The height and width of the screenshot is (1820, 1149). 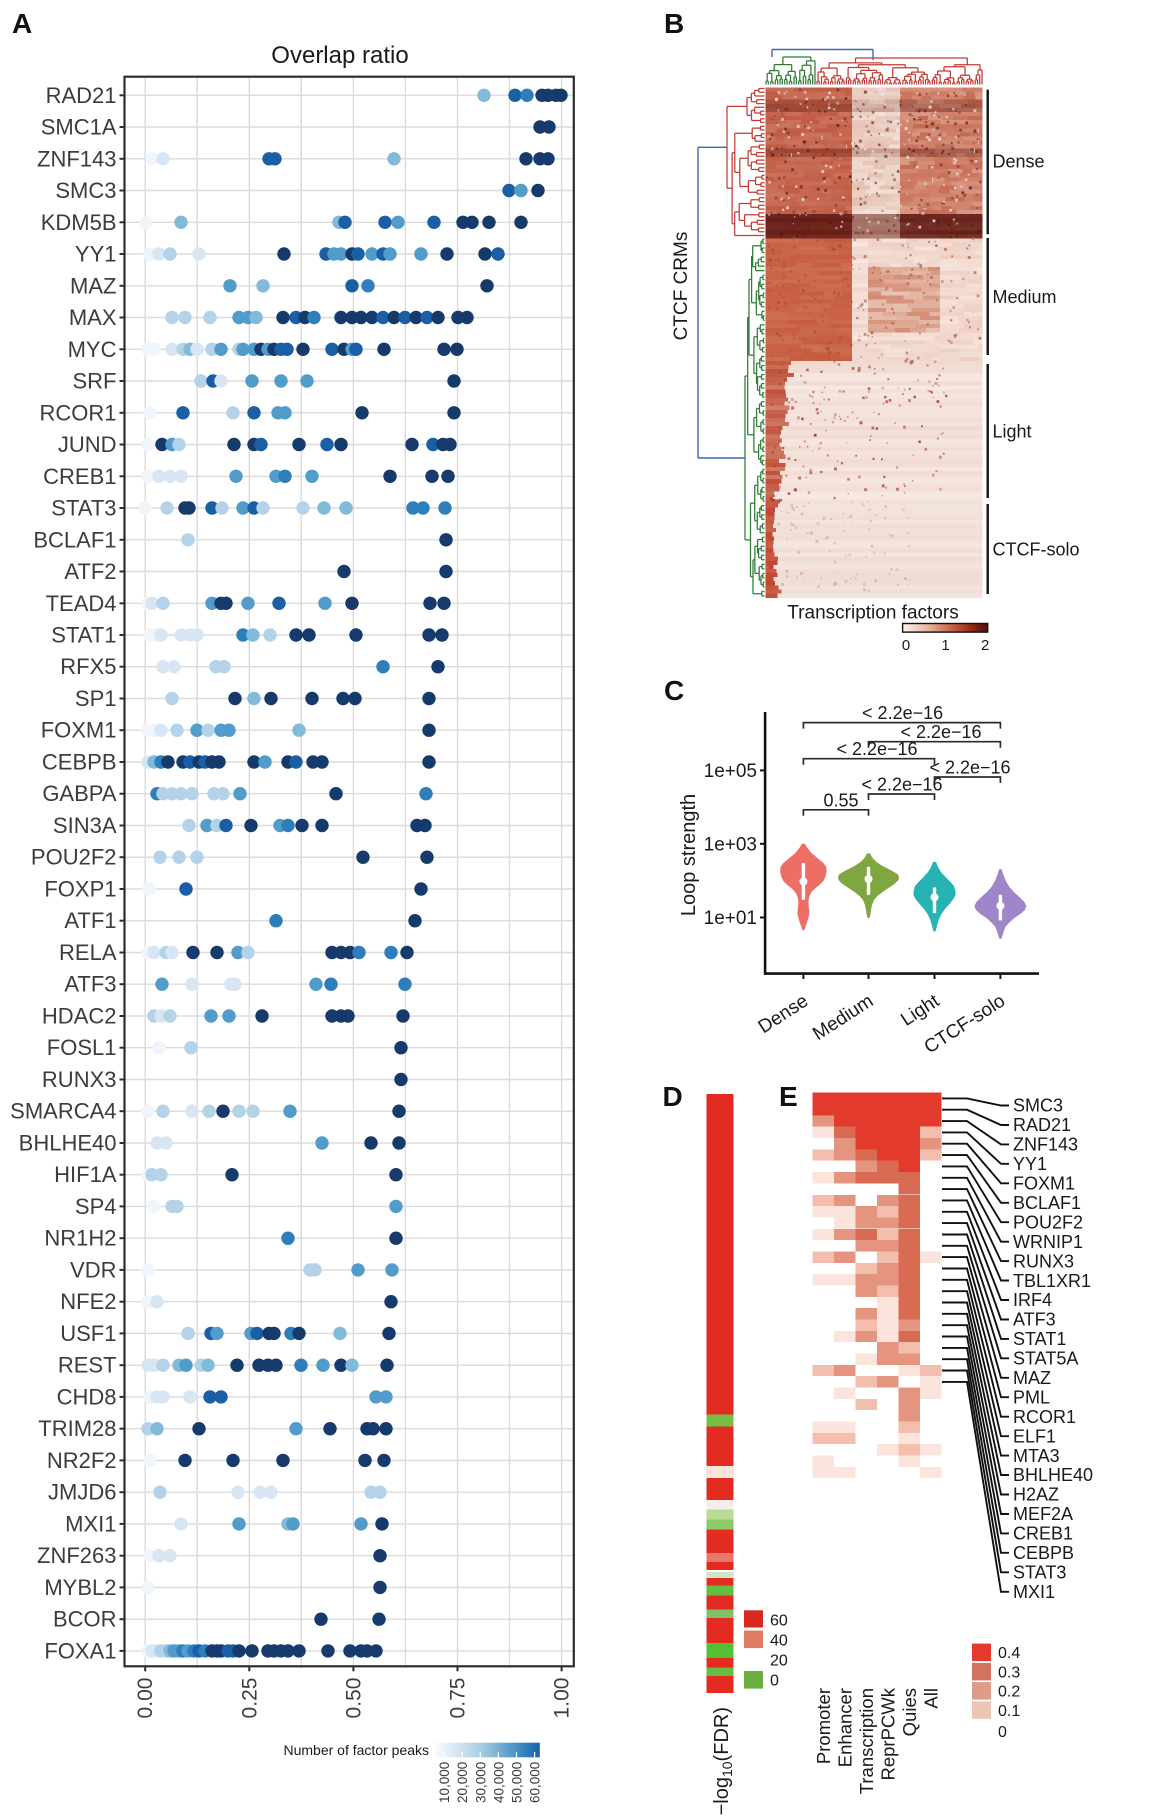 I want to click on svg-text: WRNIP1, so click(x=1048, y=1242).